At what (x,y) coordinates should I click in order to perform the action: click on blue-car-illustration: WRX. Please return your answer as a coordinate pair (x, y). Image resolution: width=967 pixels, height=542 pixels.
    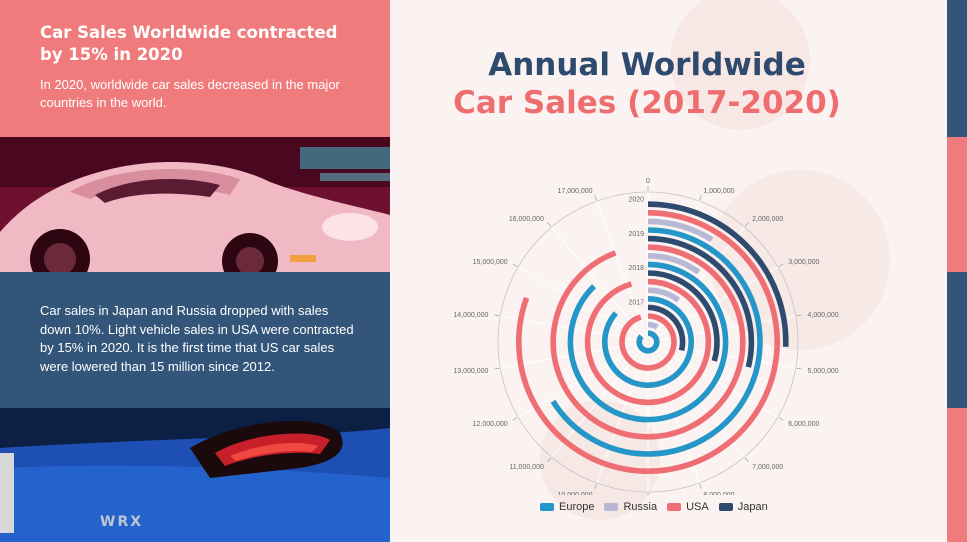
    Looking at the image, I should click on (195, 475).